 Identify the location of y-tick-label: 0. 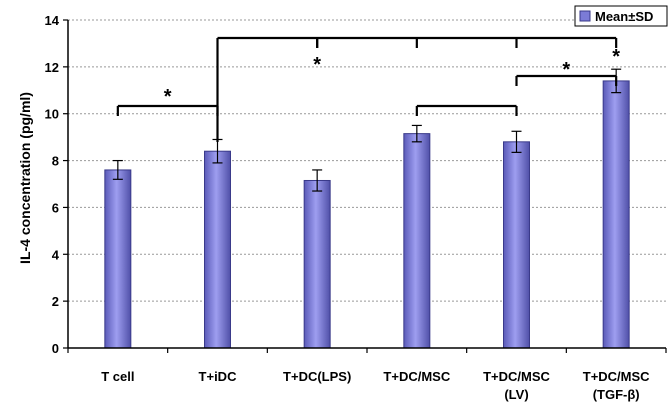
(55, 348).